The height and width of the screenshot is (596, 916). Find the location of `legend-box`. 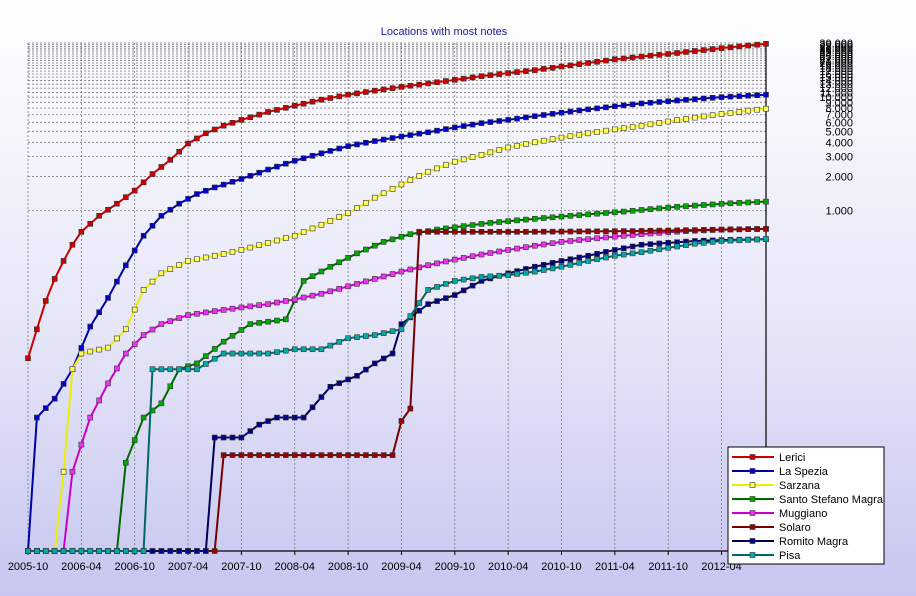

legend-box is located at coordinates (806, 505).